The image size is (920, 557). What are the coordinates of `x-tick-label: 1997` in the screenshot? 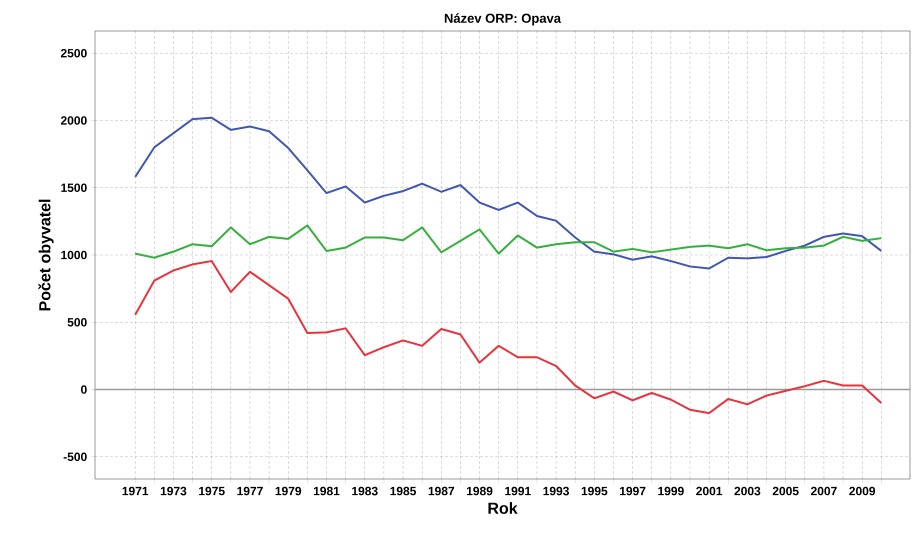 It's located at (633, 491).